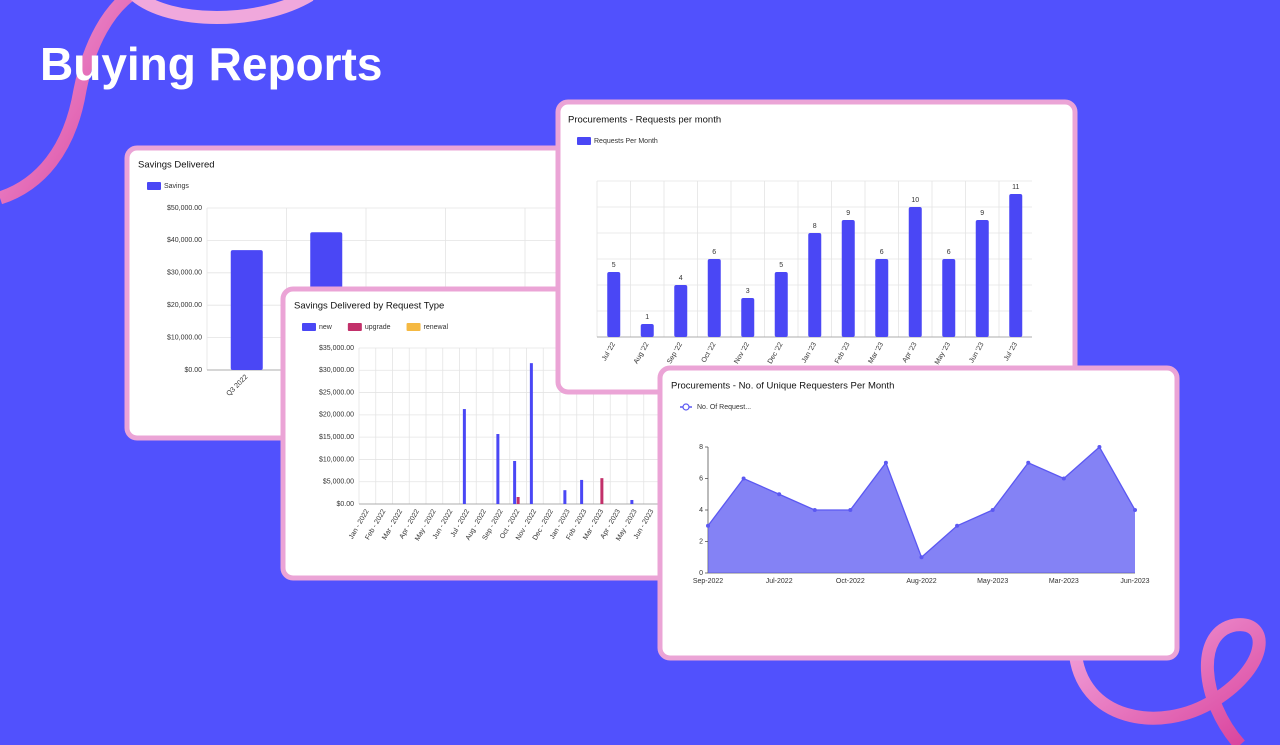 Image resolution: width=1280 pixels, height=745 pixels. What do you see at coordinates (176, 186) in the screenshot?
I see `legend-label: Savings` at bounding box center [176, 186].